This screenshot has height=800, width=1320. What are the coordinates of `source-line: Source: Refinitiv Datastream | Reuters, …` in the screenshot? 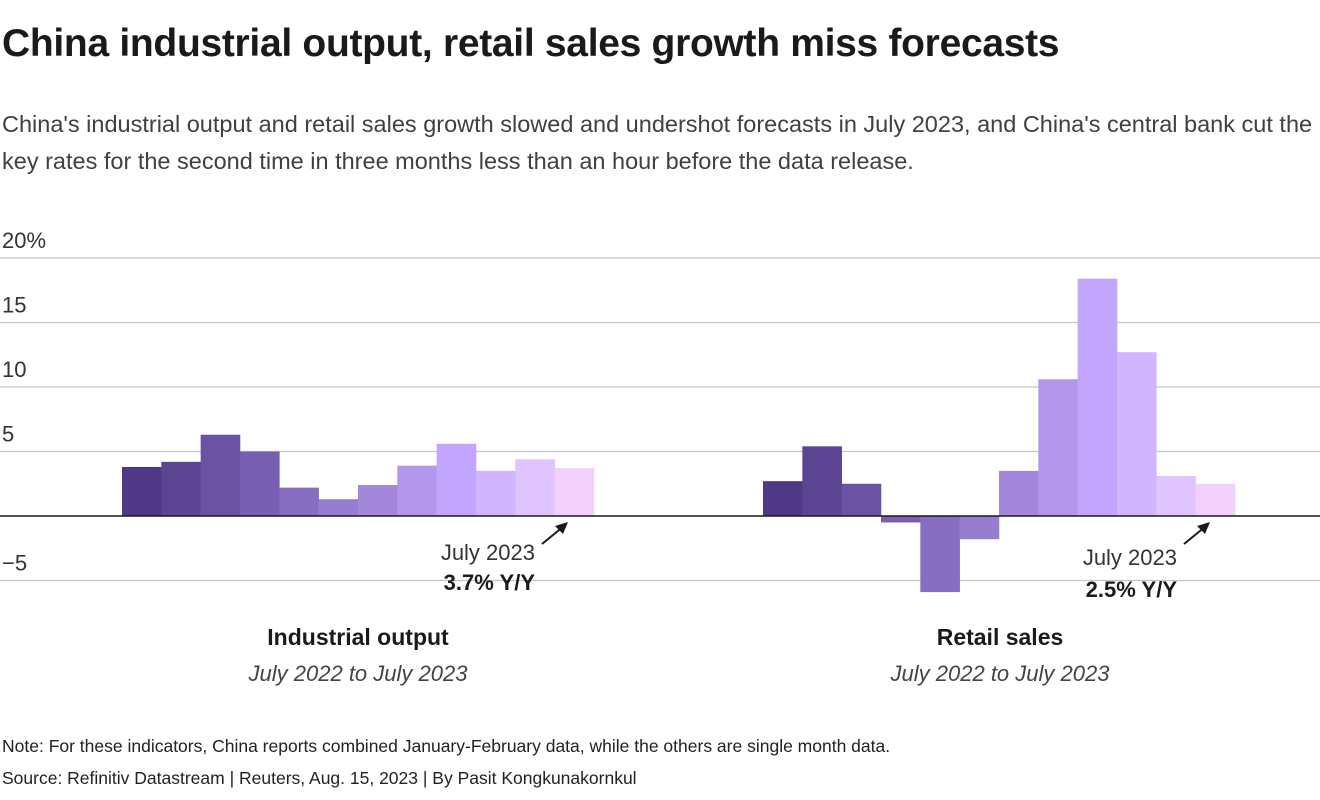 It's located at (319, 778).